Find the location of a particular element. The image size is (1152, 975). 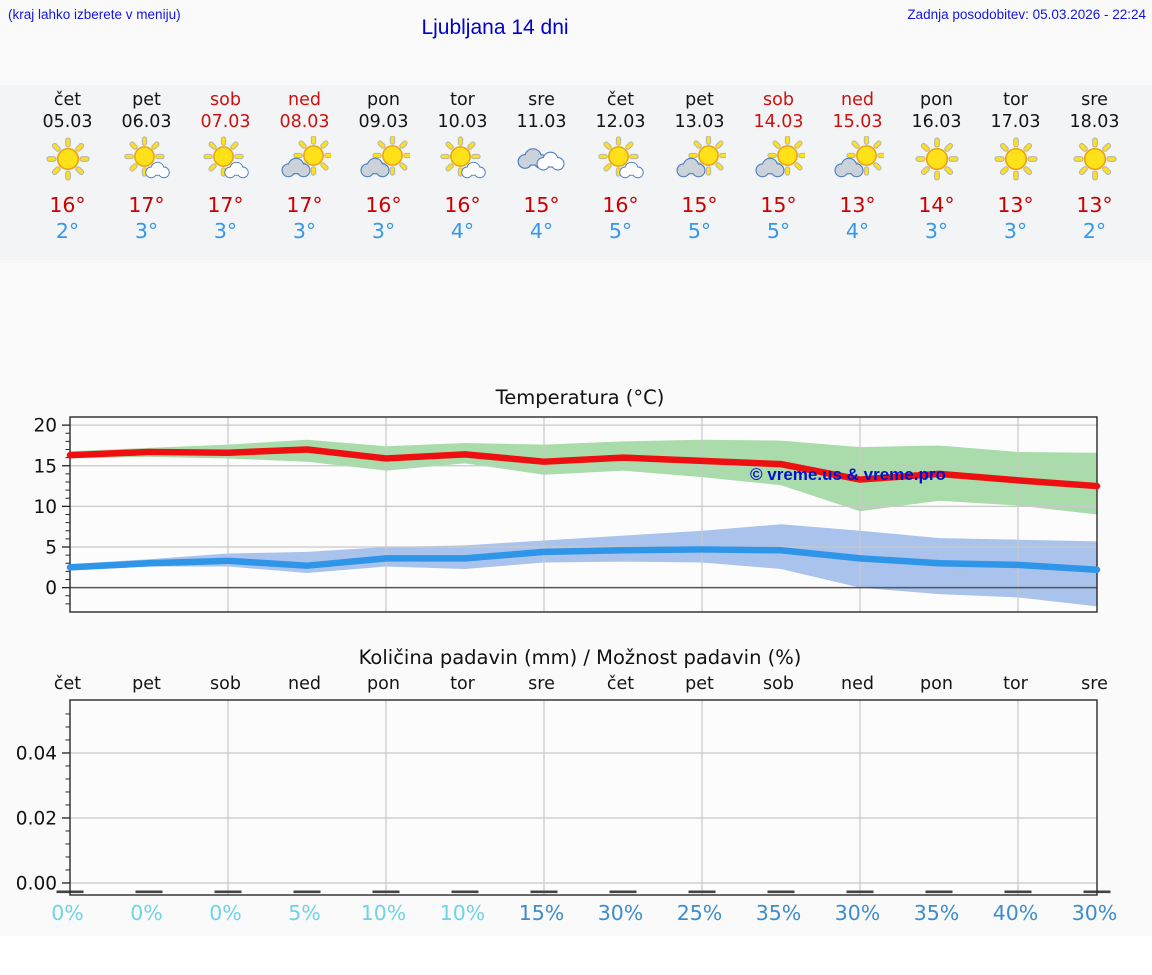

day-label: ned is located at coordinates (857, 684).